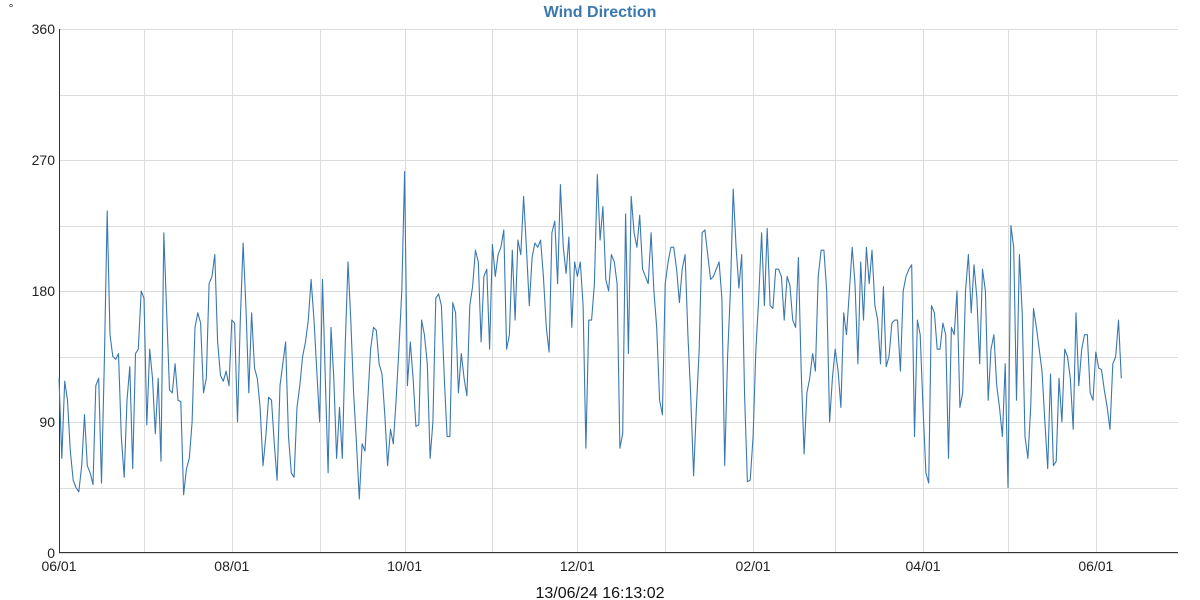 Image resolution: width=1200 pixels, height=600 pixels. I want to click on y-tick-label: 180, so click(44, 291).